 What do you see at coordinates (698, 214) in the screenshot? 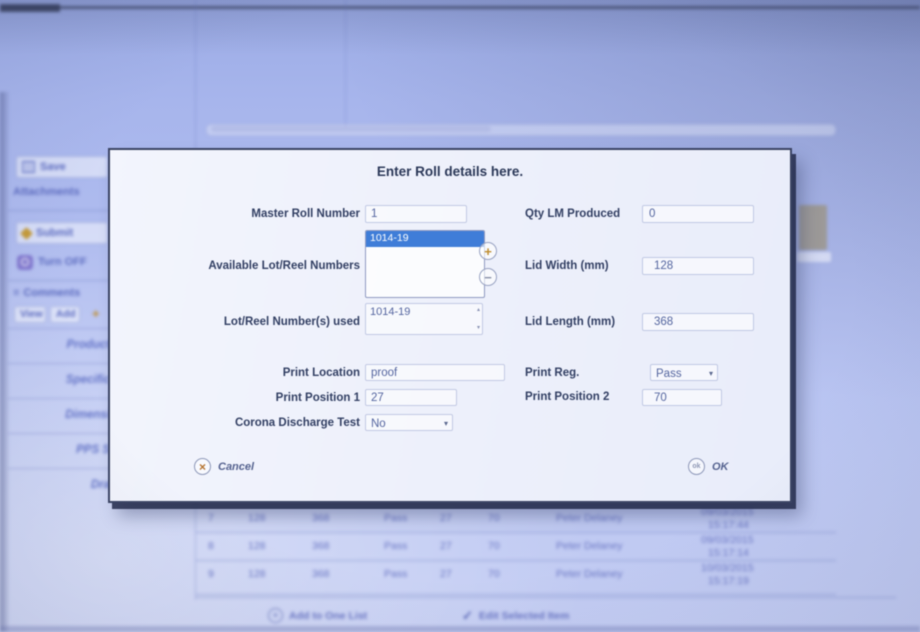
I see `qty-lm-produced-input: 0` at bounding box center [698, 214].